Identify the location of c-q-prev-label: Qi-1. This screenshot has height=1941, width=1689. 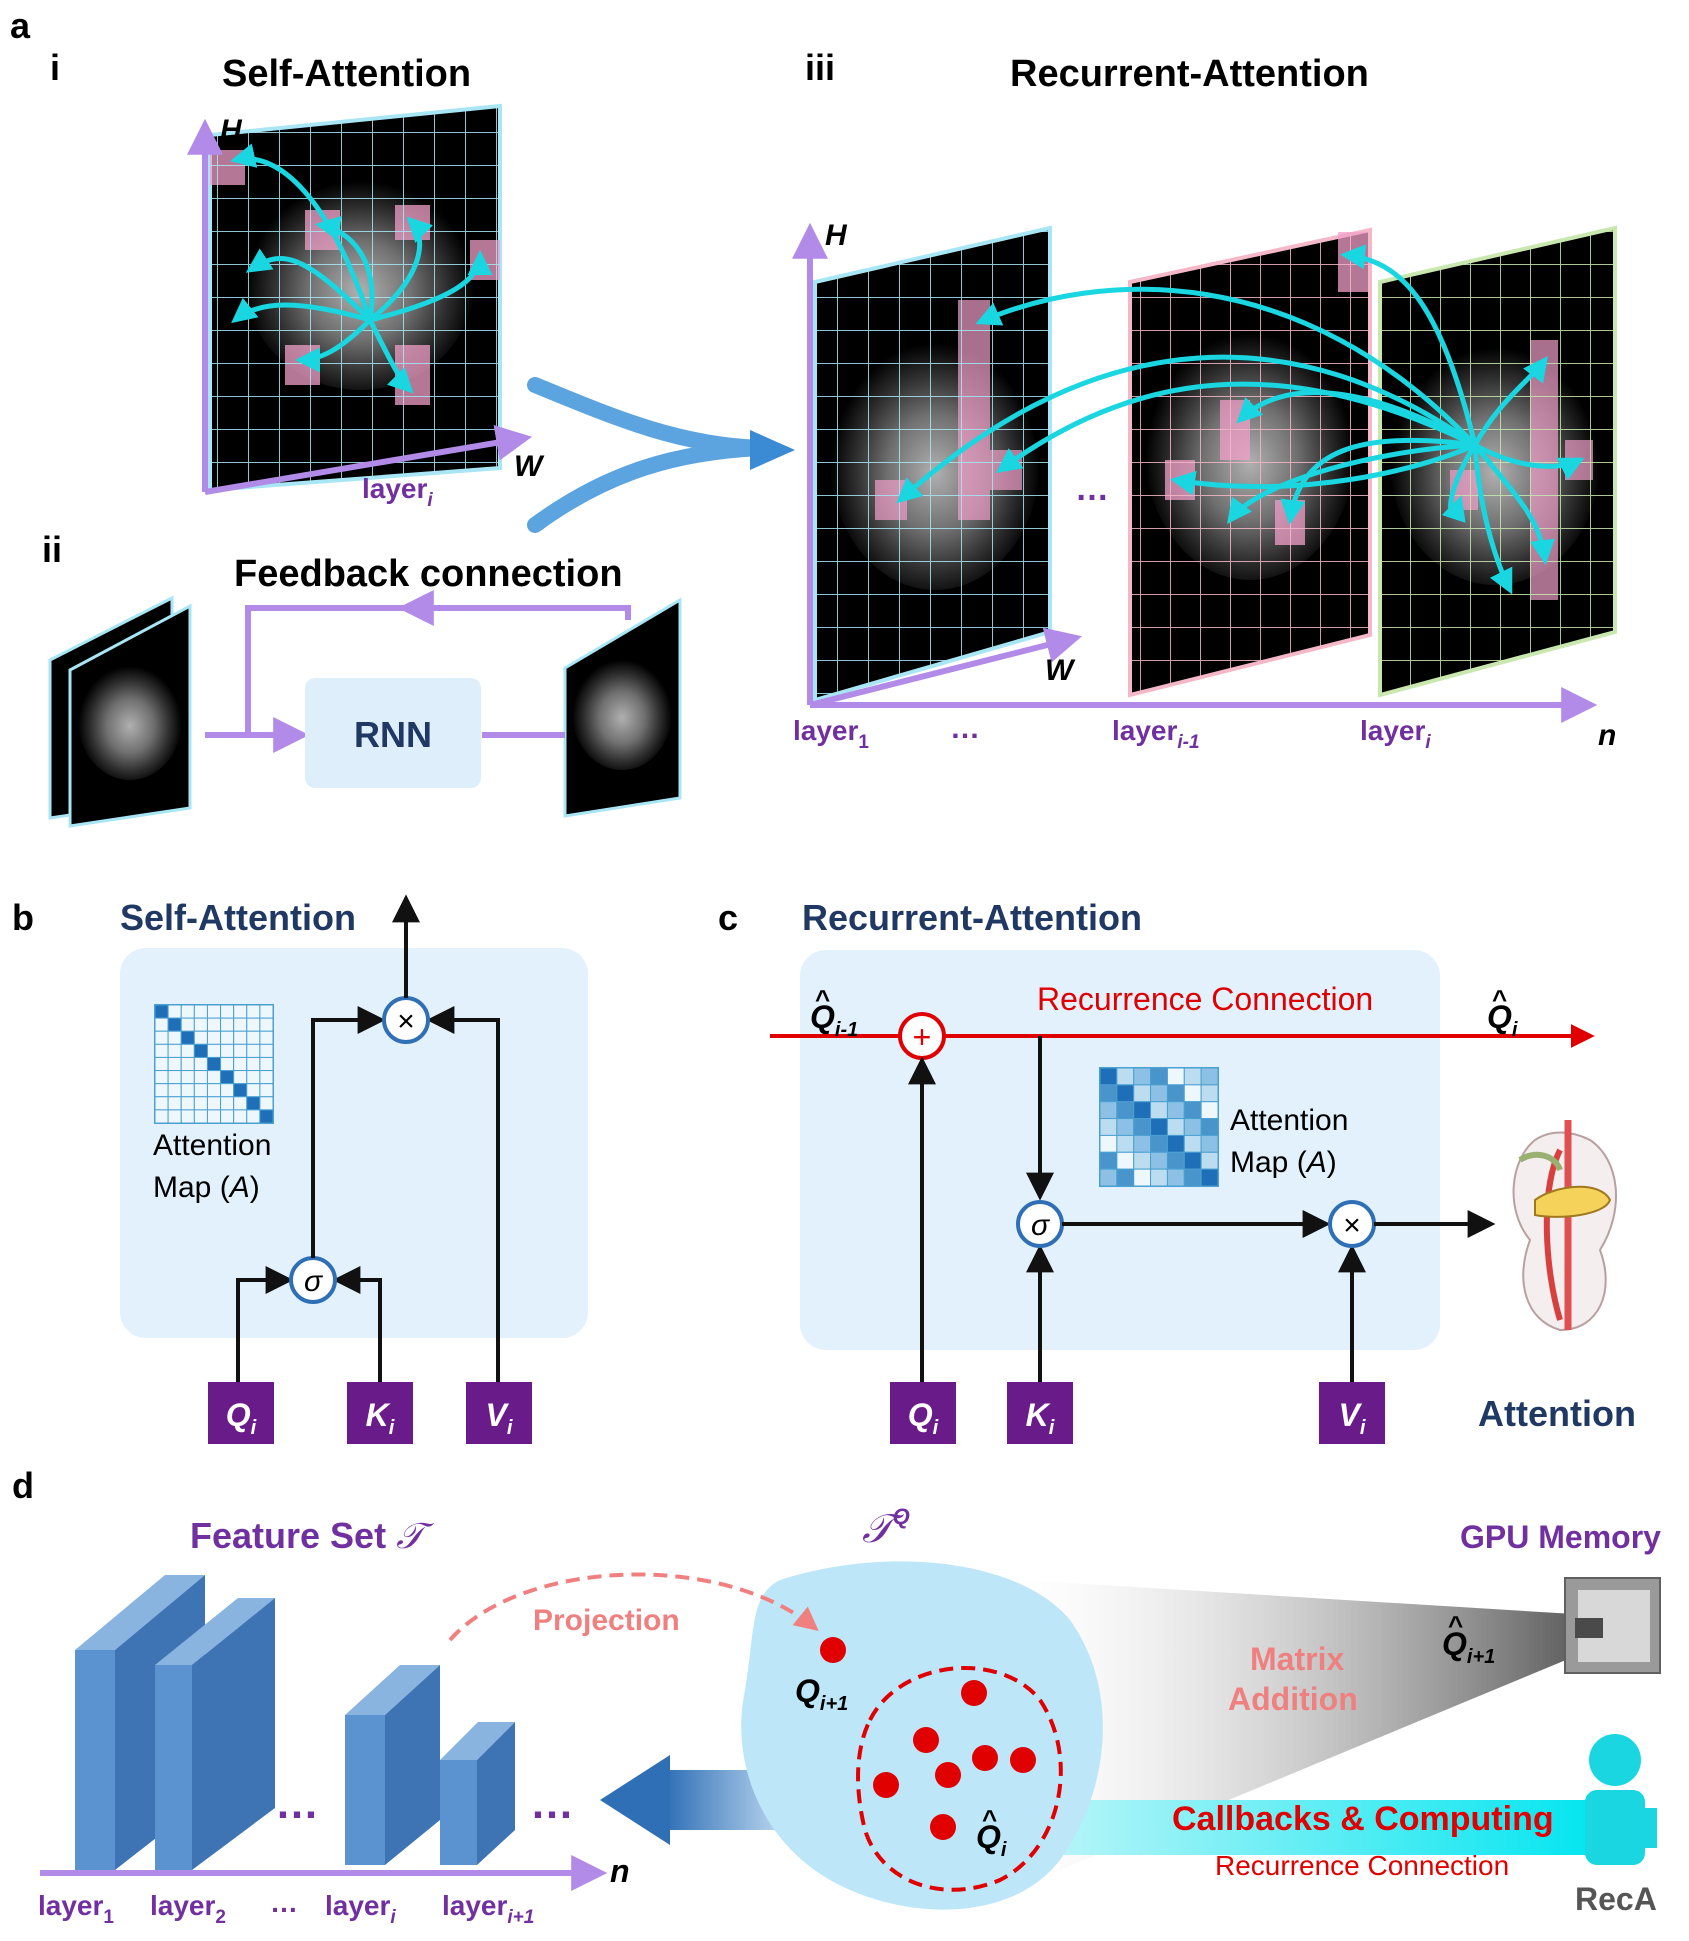
(834, 1020).